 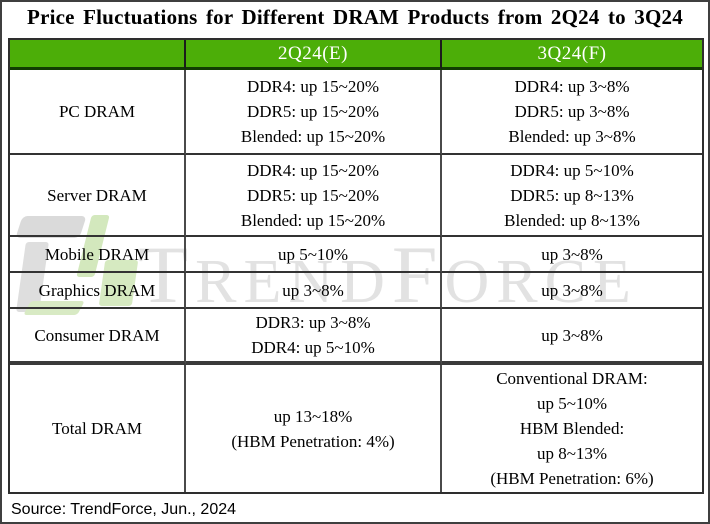 What do you see at coordinates (572, 337) in the screenshot?
I see `cell-consumer-dram-3q24: up 3~8%` at bounding box center [572, 337].